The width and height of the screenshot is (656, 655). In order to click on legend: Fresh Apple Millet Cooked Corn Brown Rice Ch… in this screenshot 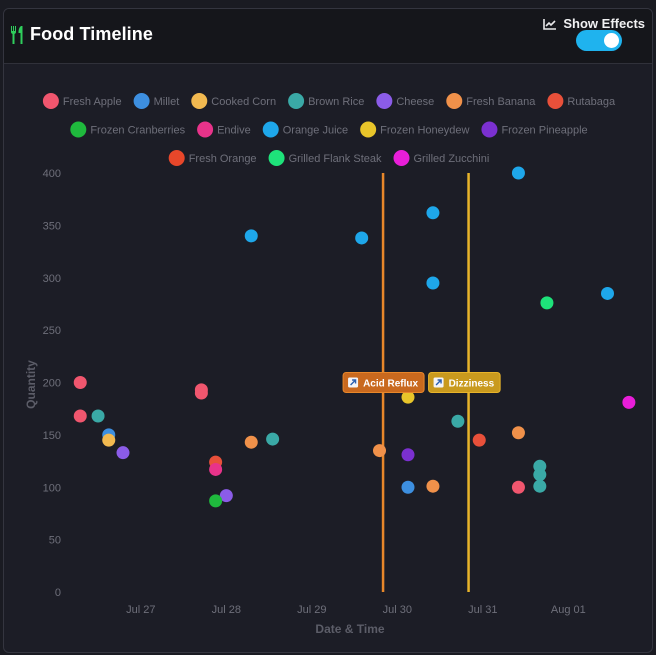, I will do `click(329, 129)`.